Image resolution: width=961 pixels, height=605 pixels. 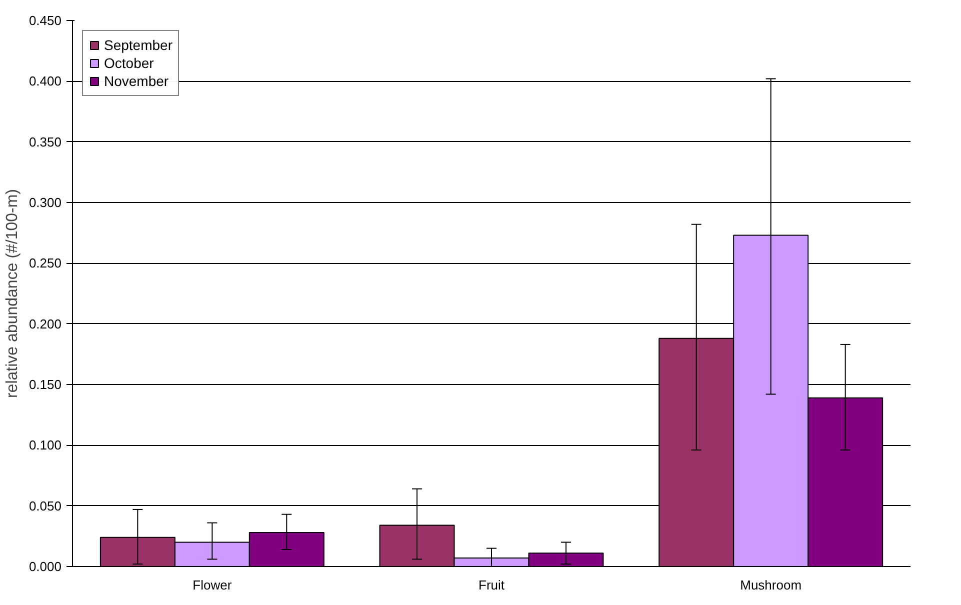 I want to click on y-tick-label: 0.200, so click(x=45, y=324).